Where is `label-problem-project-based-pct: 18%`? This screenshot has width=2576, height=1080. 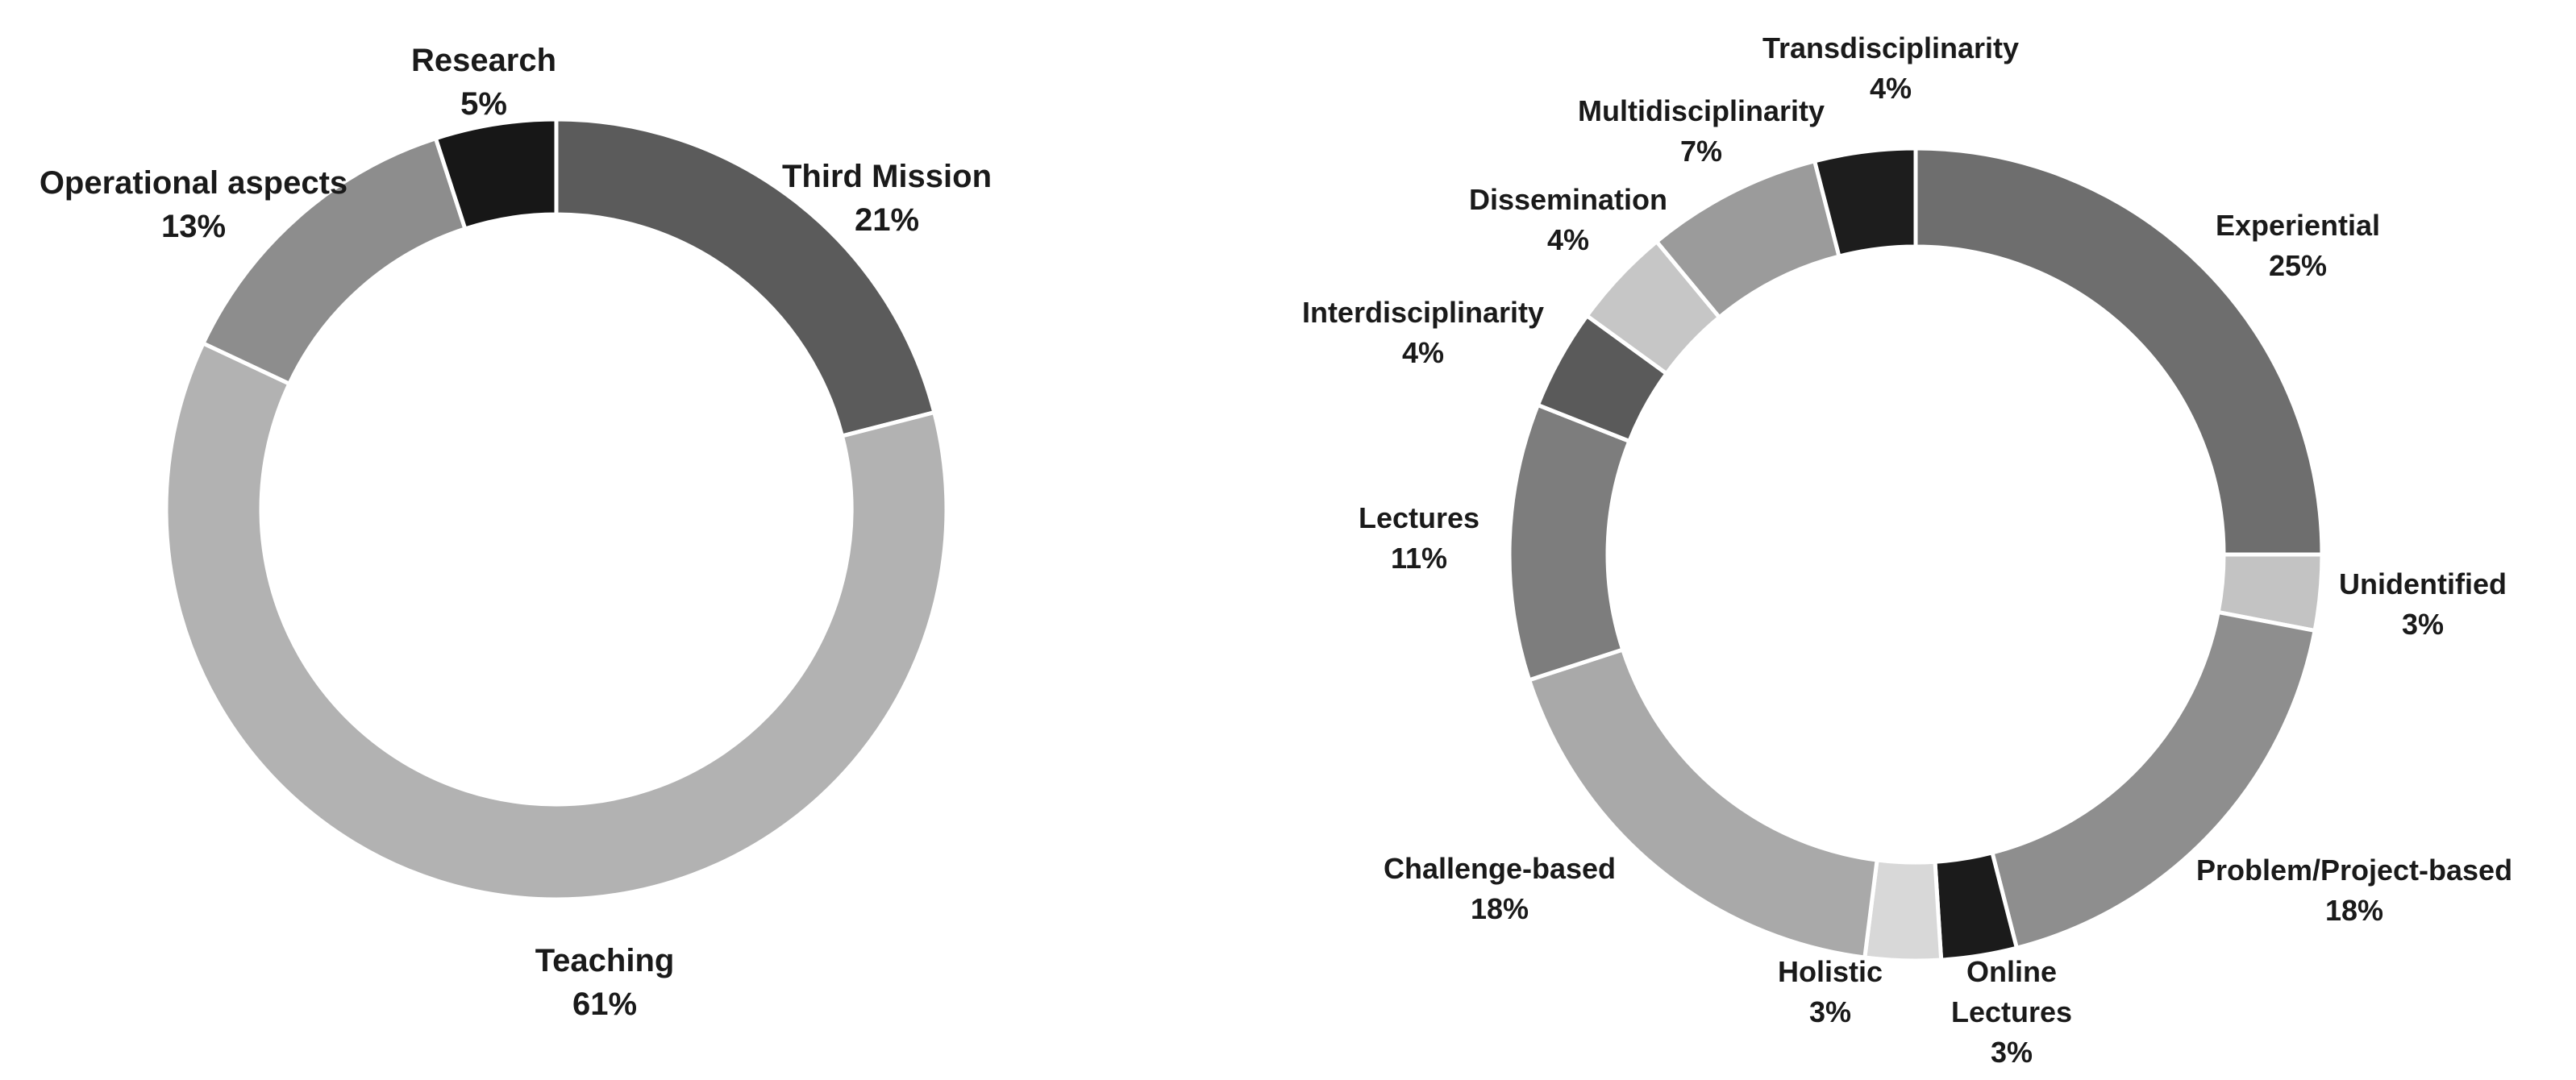
label-problem-project-based-pct: 18% is located at coordinates (2354, 910).